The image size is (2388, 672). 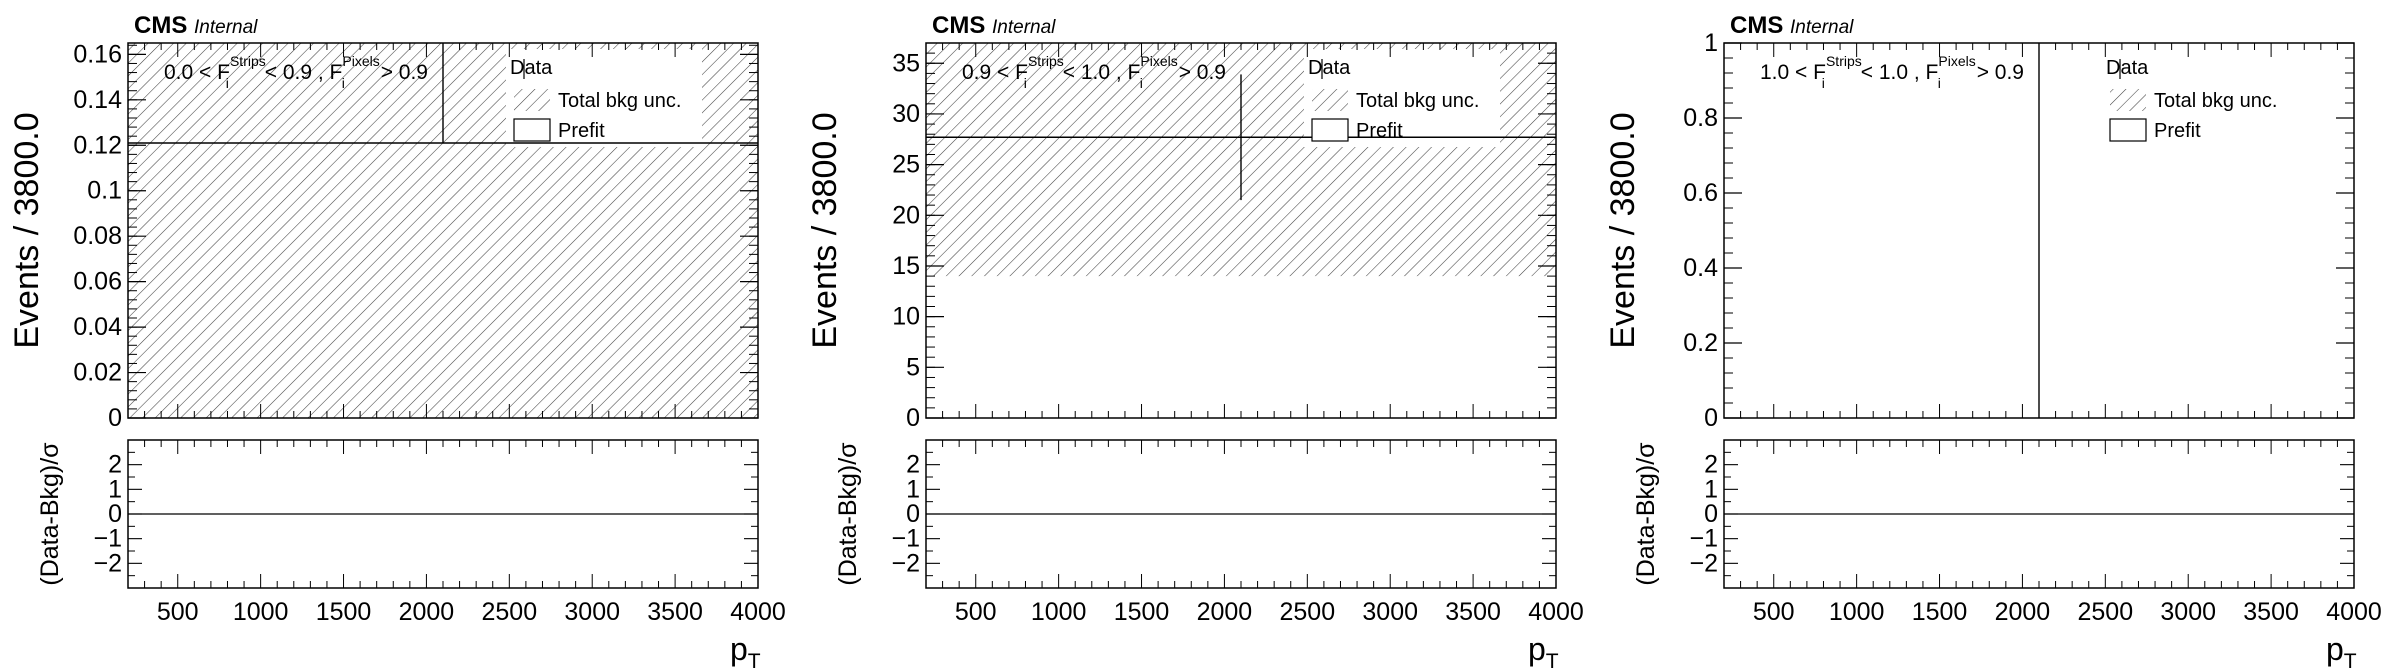 I want to click on legend-prefit-swatch, so click(x=532, y=130).